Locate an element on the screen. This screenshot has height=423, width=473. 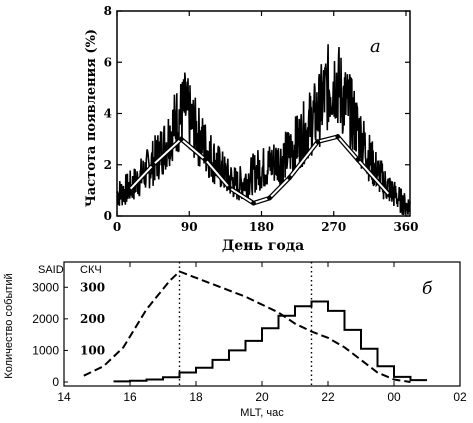
panel-a-letter: а is located at coordinates (375, 46).